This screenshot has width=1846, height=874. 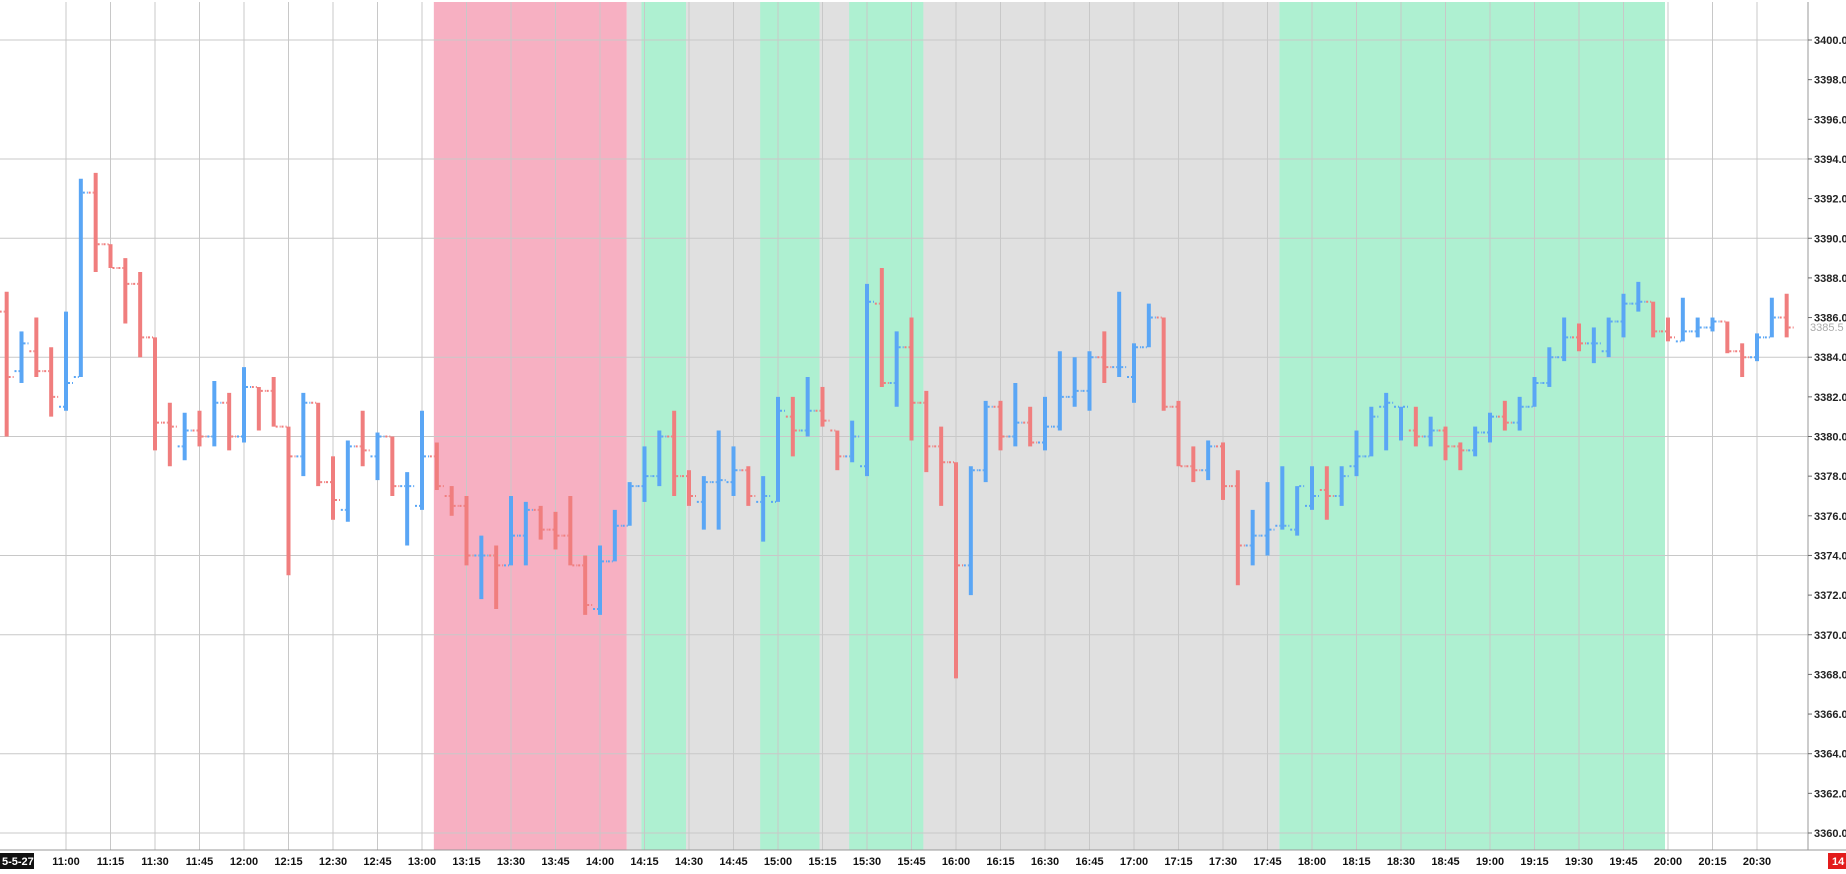 What do you see at coordinates (1830, 715) in the screenshot?
I see `price-tick-label: 3366.0` at bounding box center [1830, 715].